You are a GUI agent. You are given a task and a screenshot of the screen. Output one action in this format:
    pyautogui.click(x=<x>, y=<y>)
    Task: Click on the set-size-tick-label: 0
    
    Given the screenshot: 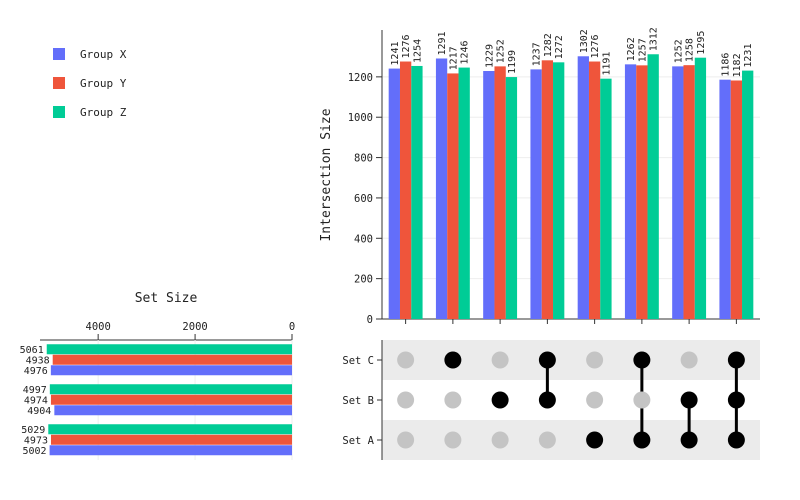 What is the action you would take?
    pyautogui.click(x=292, y=327)
    